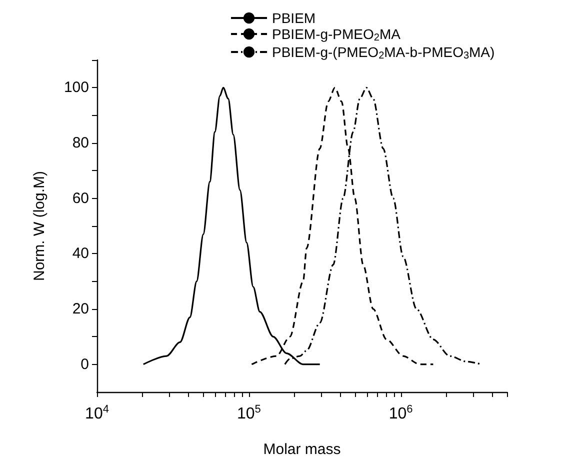 The image size is (584, 462). I want to click on x-axis-title: Molar mass, so click(302, 449).